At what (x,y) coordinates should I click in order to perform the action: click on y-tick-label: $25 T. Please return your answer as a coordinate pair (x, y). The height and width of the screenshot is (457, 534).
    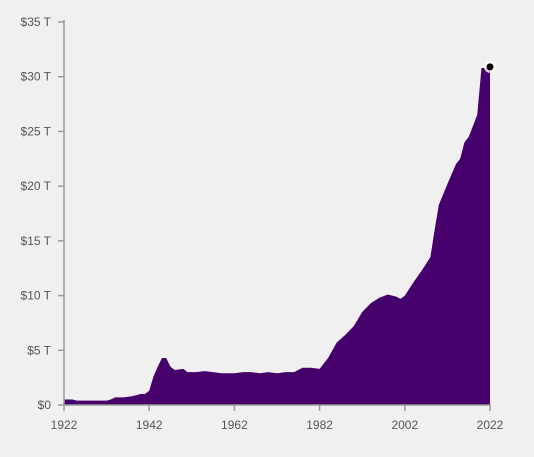
    Looking at the image, I should click on (36, 131).